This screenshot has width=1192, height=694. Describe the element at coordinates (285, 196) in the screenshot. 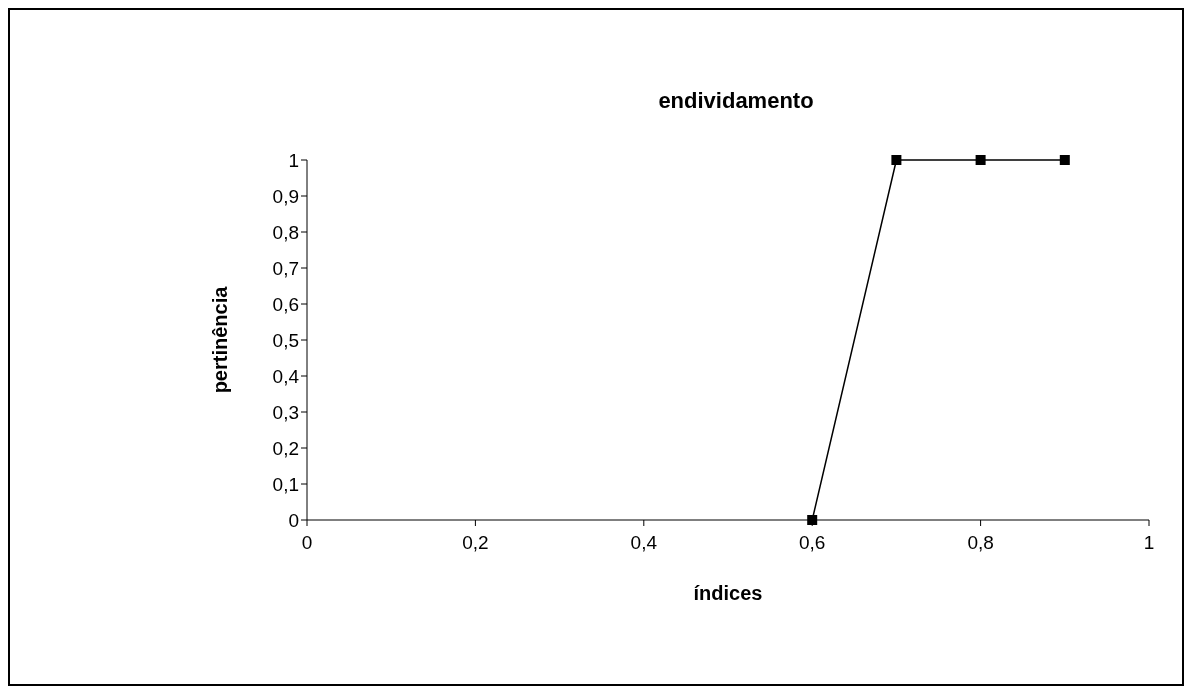

I see `y-tick-label: 0,9` at that location.